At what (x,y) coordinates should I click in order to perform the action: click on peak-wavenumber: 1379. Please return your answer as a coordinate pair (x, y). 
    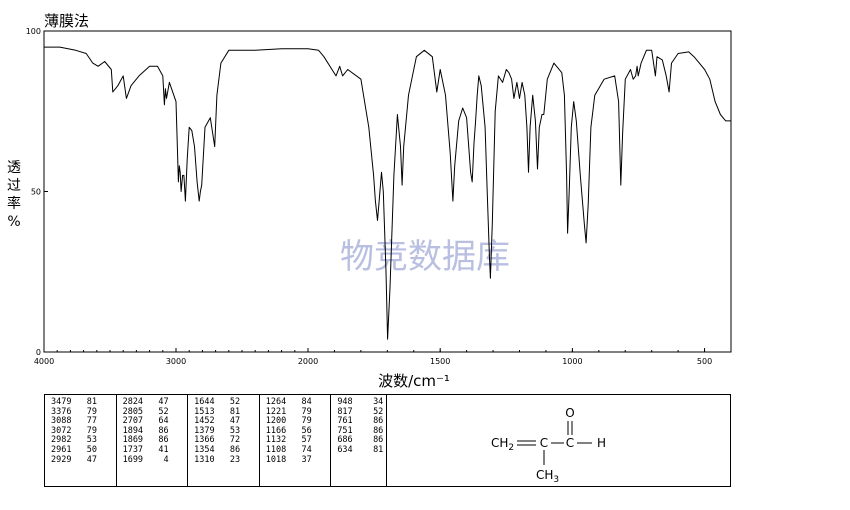
    Looking at the image, I should click on (204, 430).